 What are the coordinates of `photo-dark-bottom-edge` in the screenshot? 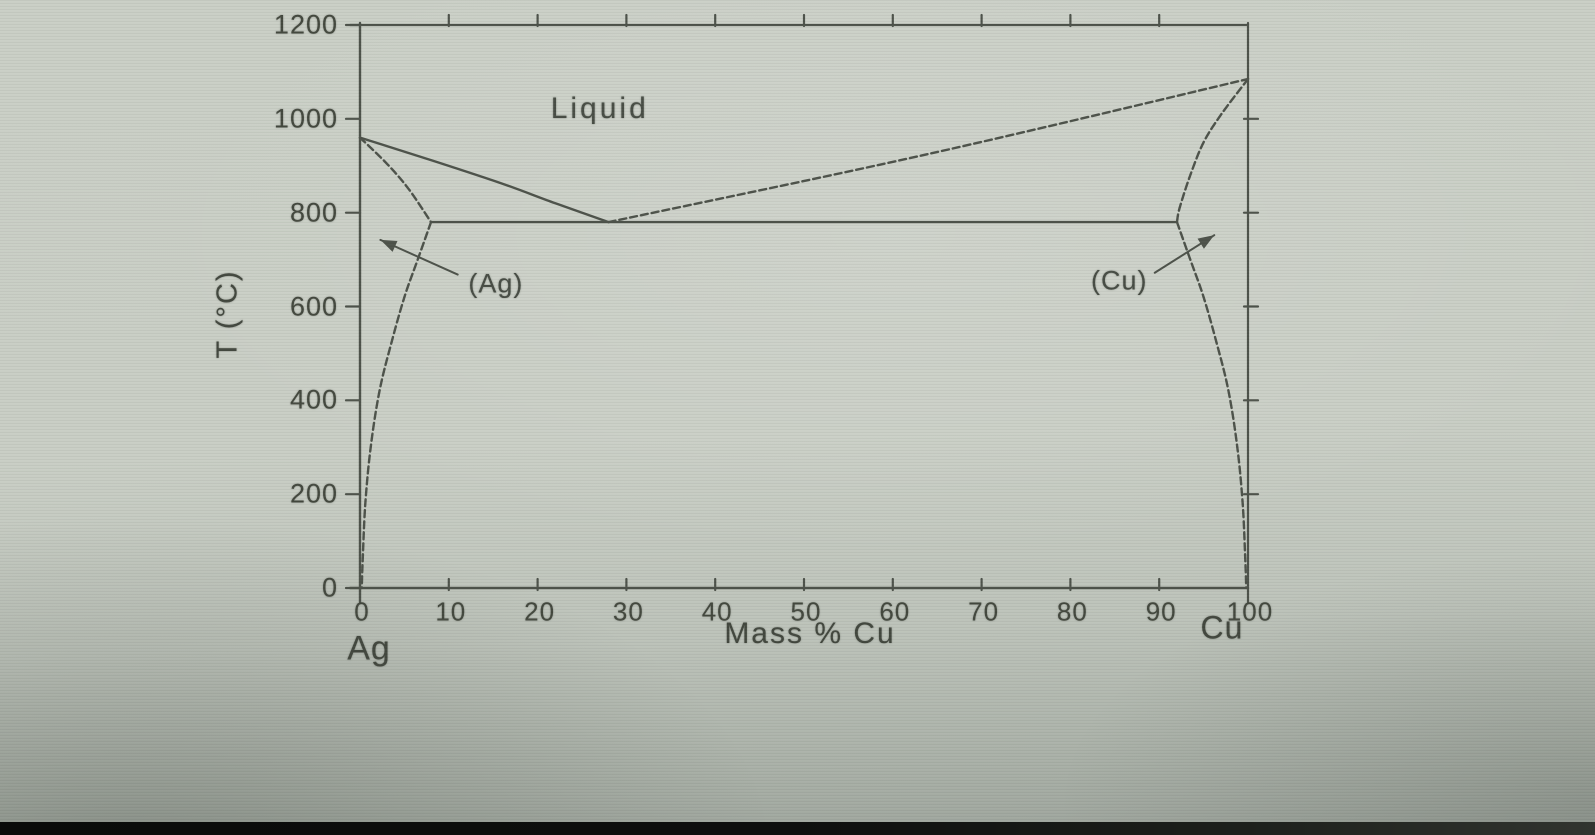 It's located at (797, 828).